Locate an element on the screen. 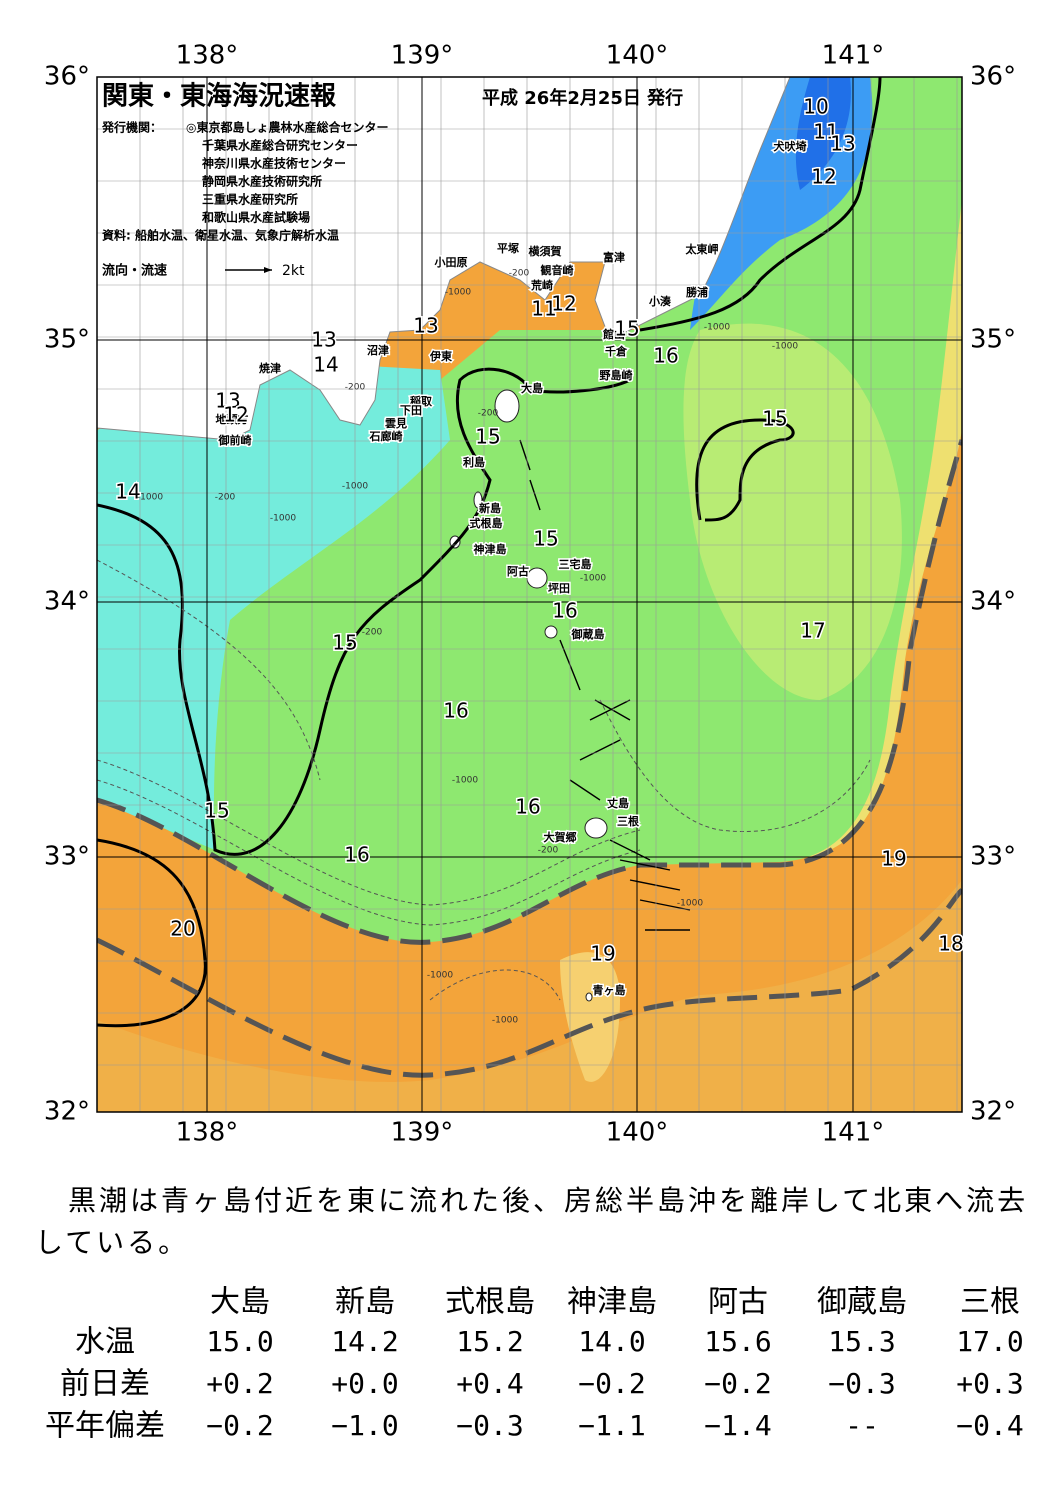  date: 平成 26年2月25日 発行 is located at coordinates (582, 98).